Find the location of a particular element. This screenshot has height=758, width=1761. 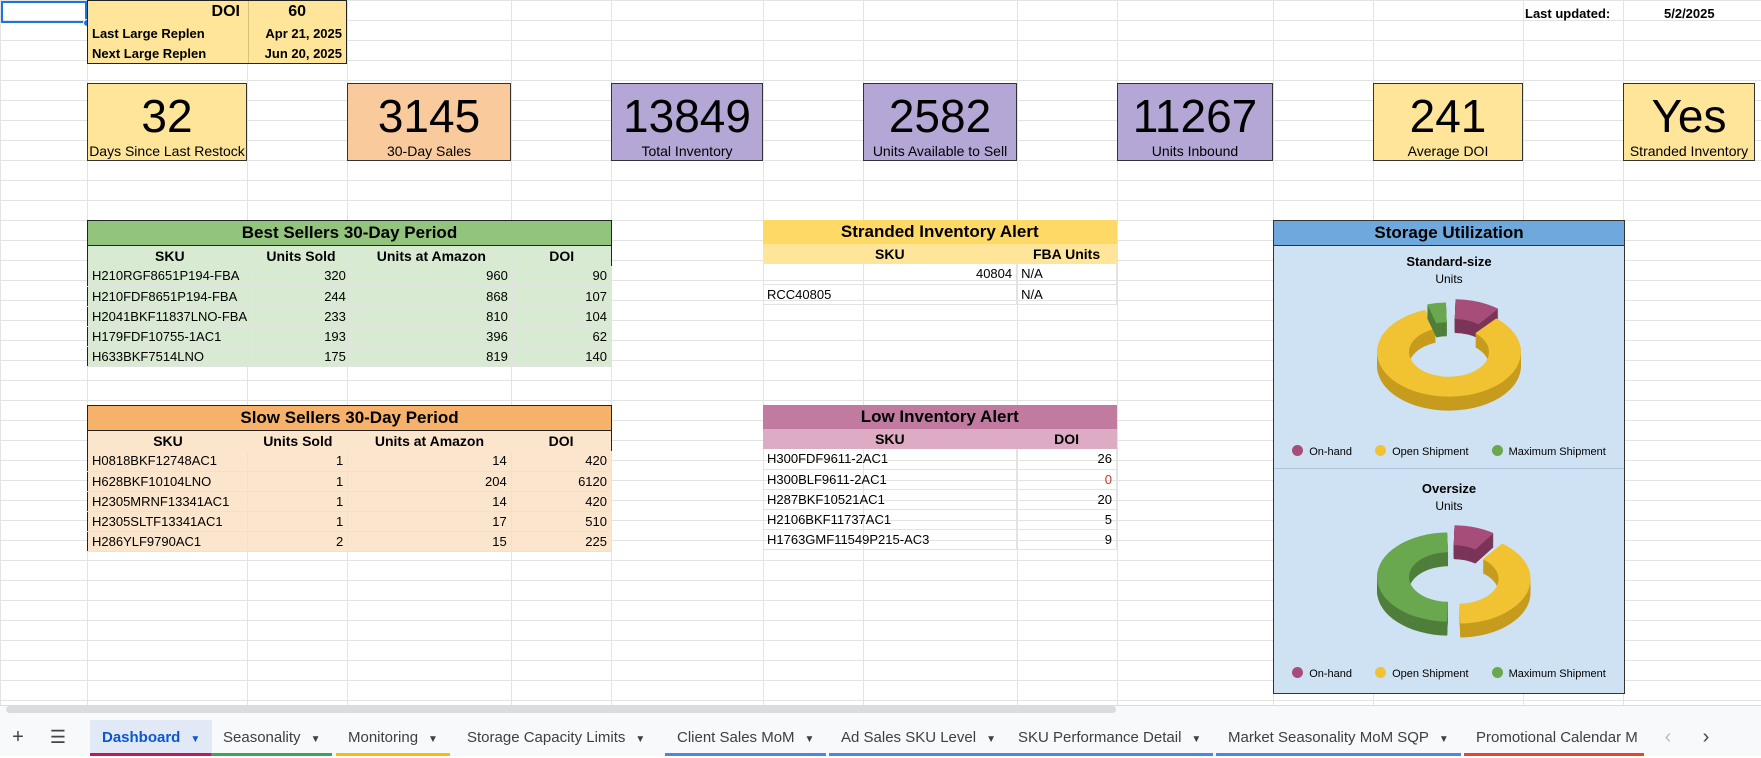

units-sold-cell: 193 is located at coordinates (301, 336).